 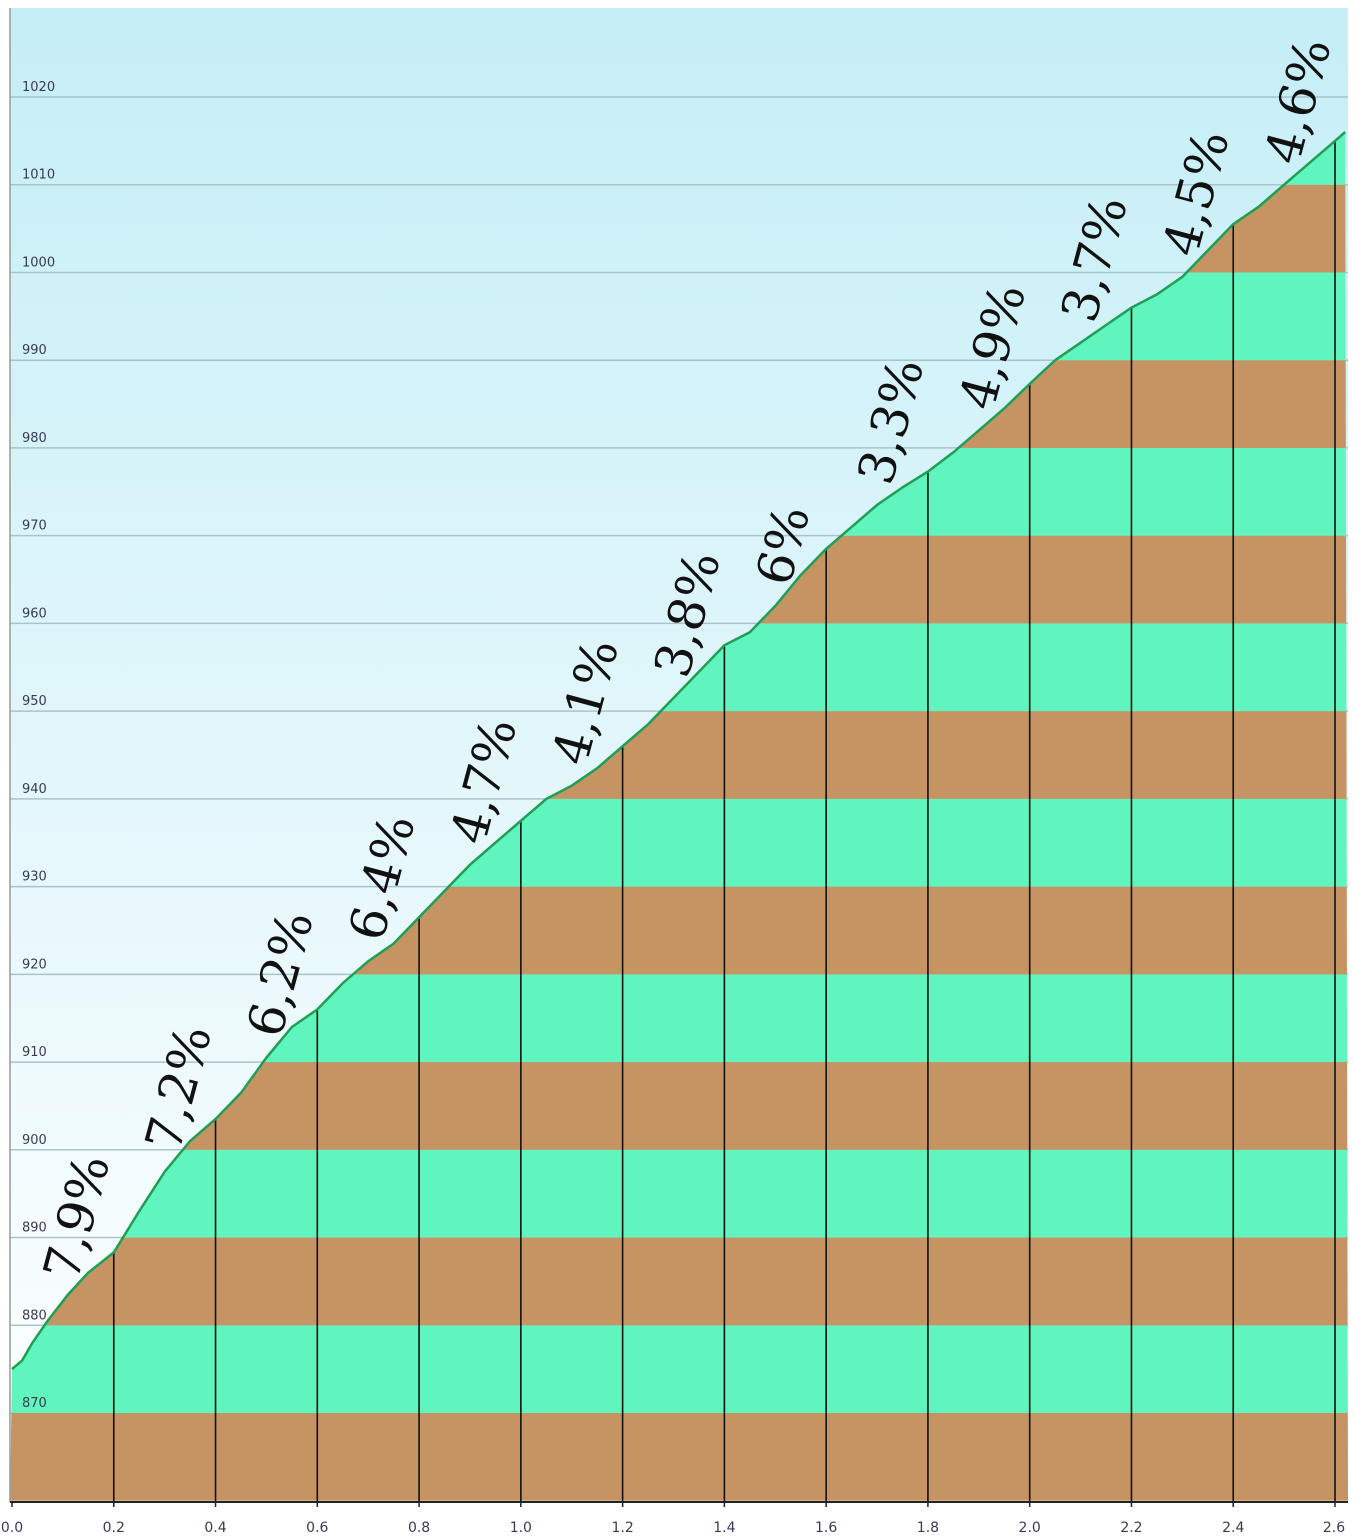 What do you see at coordinates (724, 1528) in the screenshot?
I see `x-tick-label-1.4: 1.4` at bounding box center [724, 1528].